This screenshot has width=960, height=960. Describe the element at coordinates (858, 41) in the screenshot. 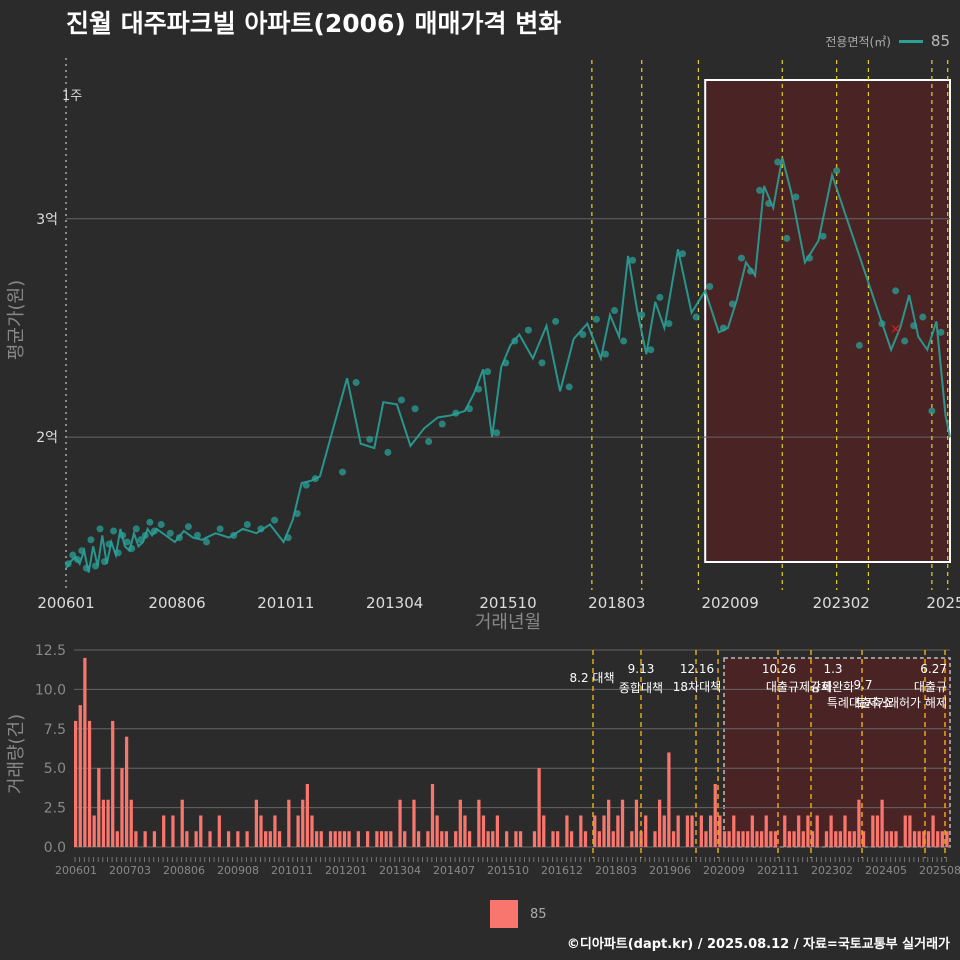

I see `legend-title: 전용면적(㎡)` at that location.